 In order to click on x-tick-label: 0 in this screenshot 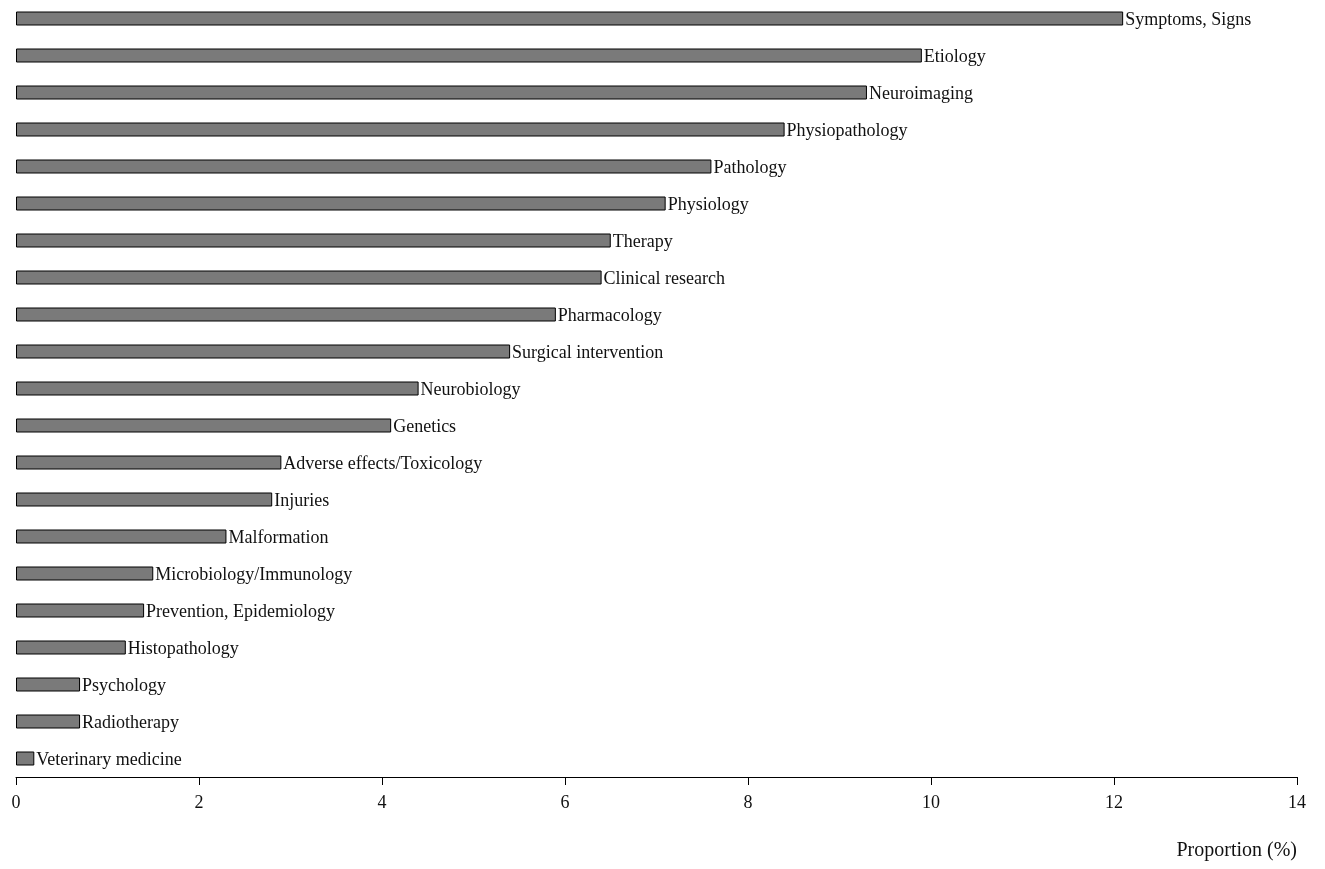, I will do `click(16, 802)`.